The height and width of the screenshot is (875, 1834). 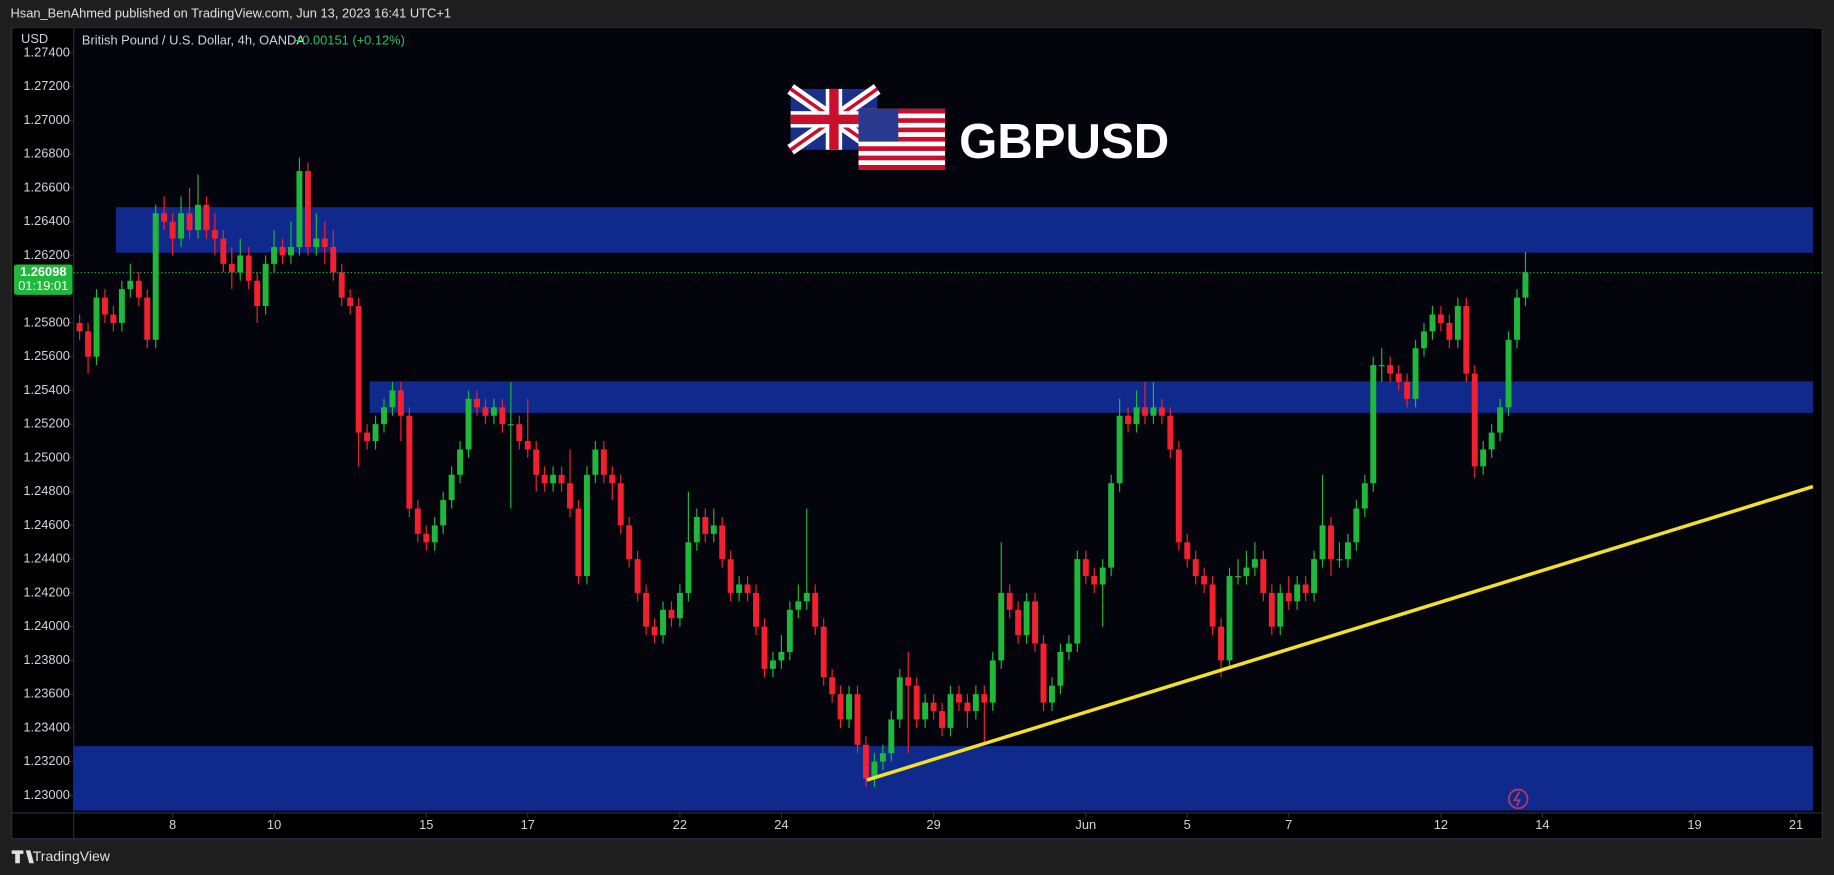 I want to click on y-tick-label: 1.24000, so click(x=46, y=625).